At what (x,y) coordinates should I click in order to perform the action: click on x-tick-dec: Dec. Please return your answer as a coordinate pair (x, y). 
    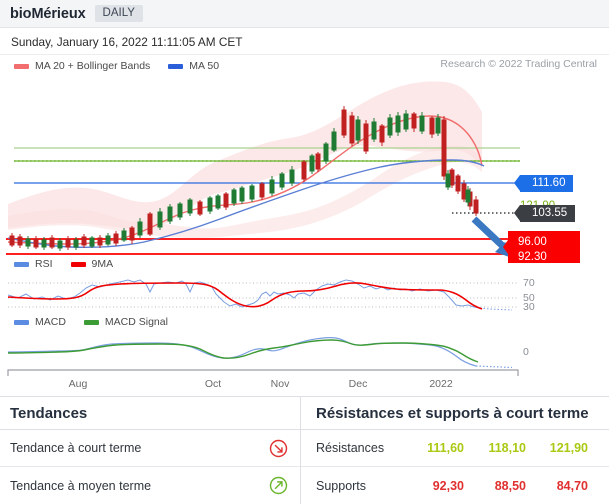
    Looking at the image, I should click on (358, 384).